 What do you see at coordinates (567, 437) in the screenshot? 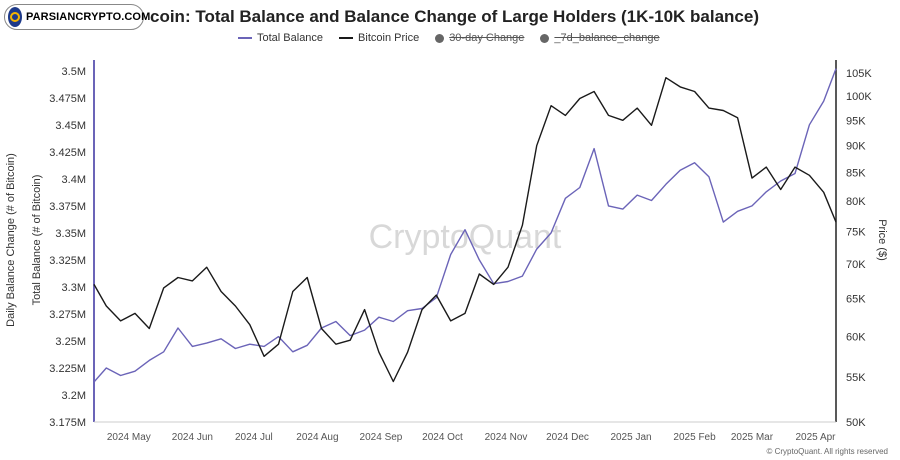
I see `x-tick-label: 2024 Dec` at bounding box center [567, 437].